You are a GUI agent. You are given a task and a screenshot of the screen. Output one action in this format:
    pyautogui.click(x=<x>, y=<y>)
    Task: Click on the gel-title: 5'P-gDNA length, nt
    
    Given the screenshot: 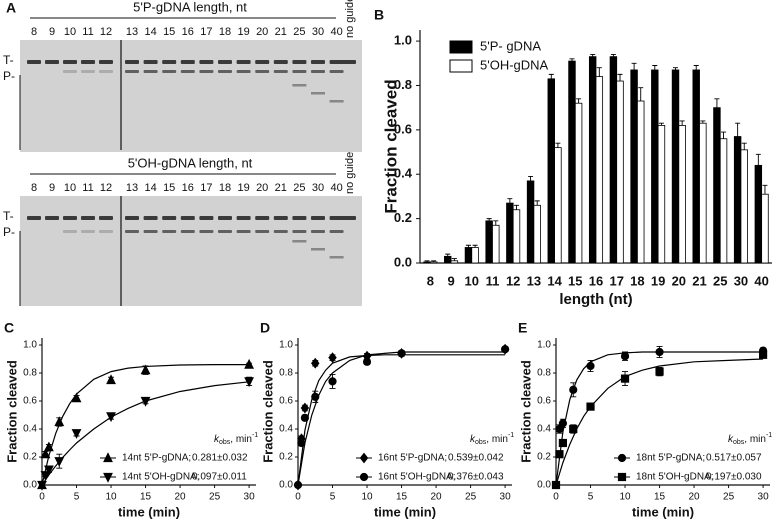 What is the action you would take?
    pyautogui.click(x=190, y=7)
    